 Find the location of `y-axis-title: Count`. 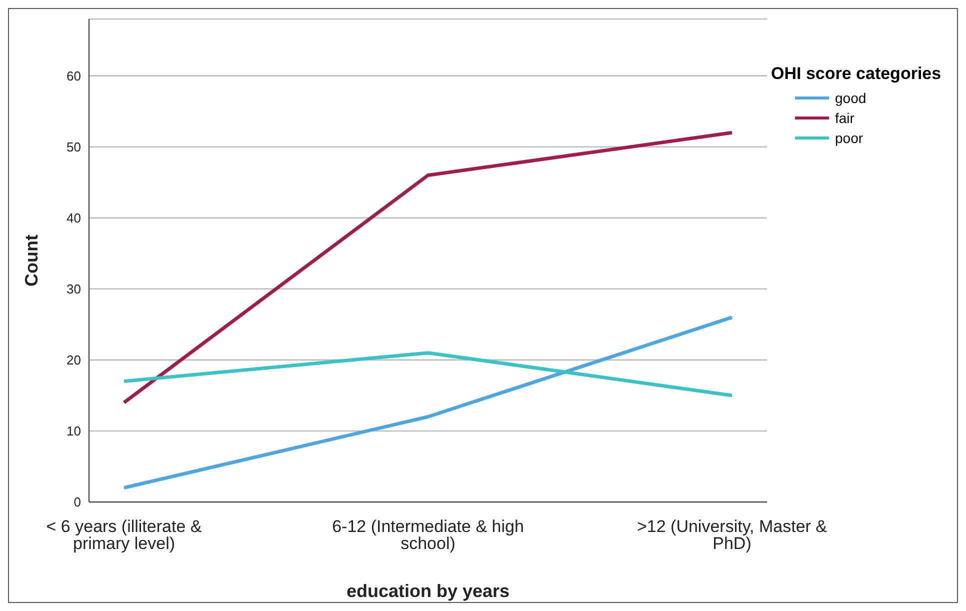

y-axis-title: Count is located at coordinates (31, 260).